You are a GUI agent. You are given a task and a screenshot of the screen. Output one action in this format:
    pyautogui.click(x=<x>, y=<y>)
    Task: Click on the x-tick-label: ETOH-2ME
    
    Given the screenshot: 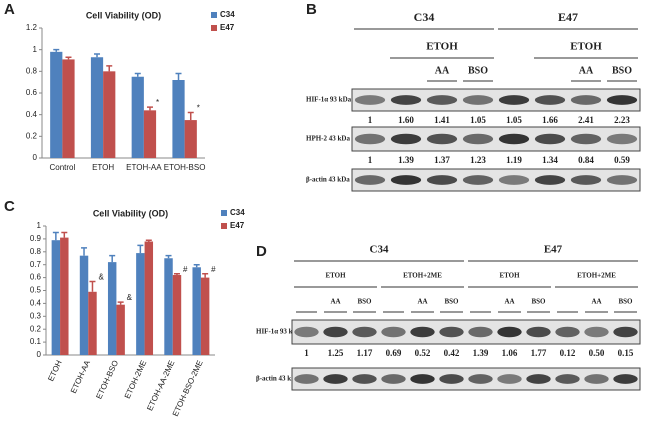 What is the action you would take?
    pyautogui.click(x=136, y=379)
    